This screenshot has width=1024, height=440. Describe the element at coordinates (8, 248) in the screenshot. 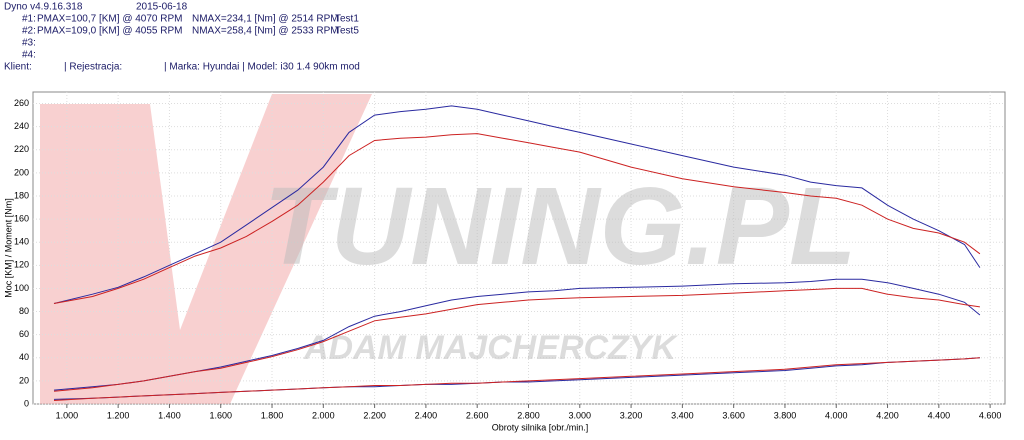

I see `y-axis-title: Moc [KM] / Moment [Nm]` at that location.